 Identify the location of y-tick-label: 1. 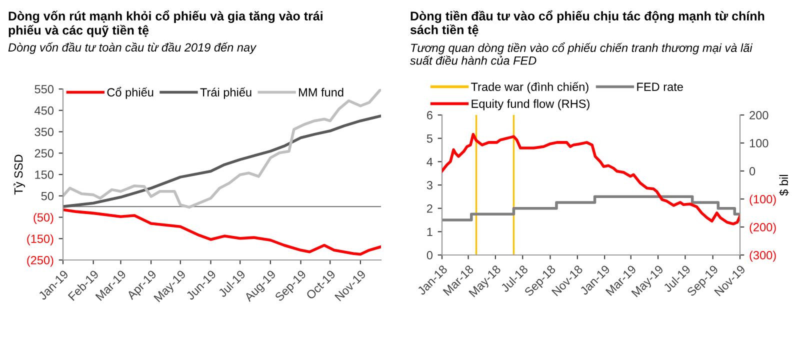
(429, 232).